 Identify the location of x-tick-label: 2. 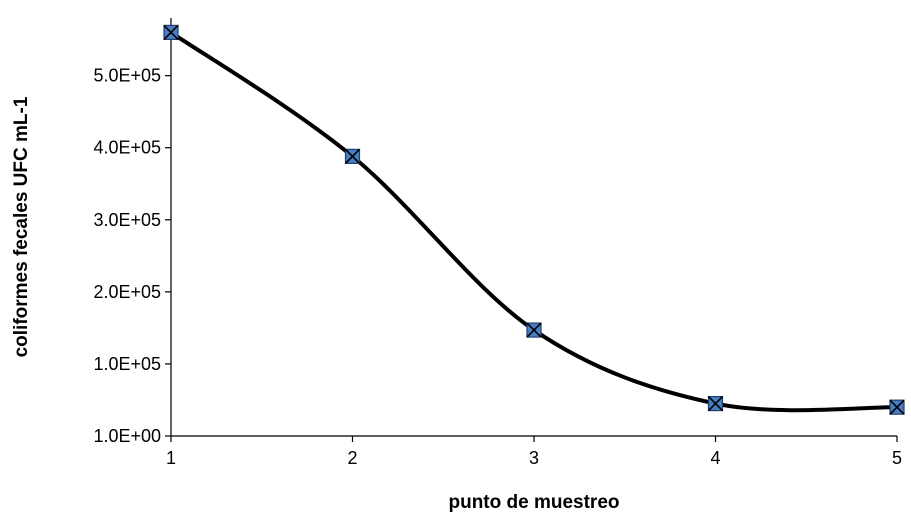
(352, 458).